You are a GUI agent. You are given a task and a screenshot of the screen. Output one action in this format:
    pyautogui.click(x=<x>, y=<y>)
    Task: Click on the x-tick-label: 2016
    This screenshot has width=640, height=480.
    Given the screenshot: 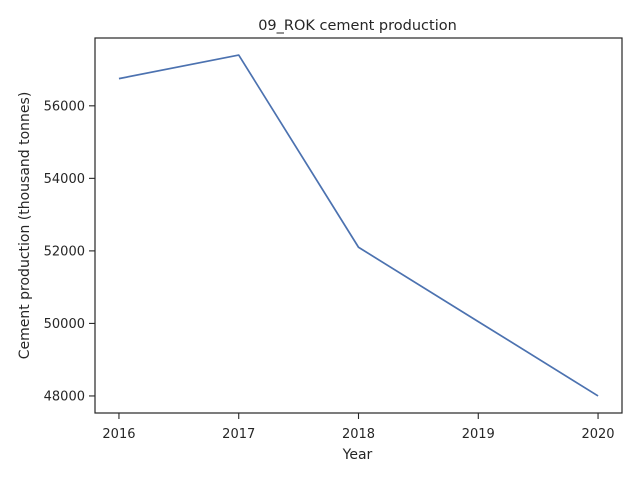 What is the action you would take?
    pyautogui.click(x=118, y=434)
    